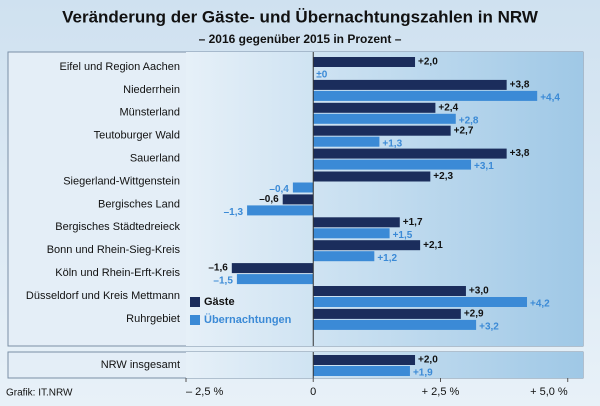 The height and width of the screenshot is (406, 600). I want to click on value-label: +2,4, so click(448, 107).